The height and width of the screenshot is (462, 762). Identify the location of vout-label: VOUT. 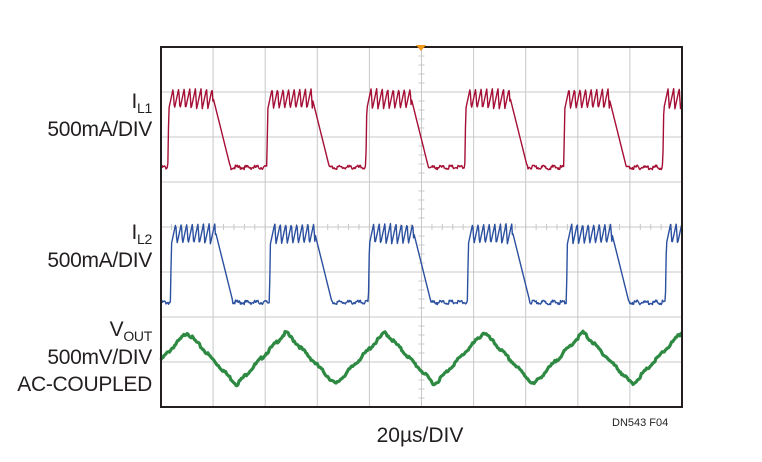
(131, 331).